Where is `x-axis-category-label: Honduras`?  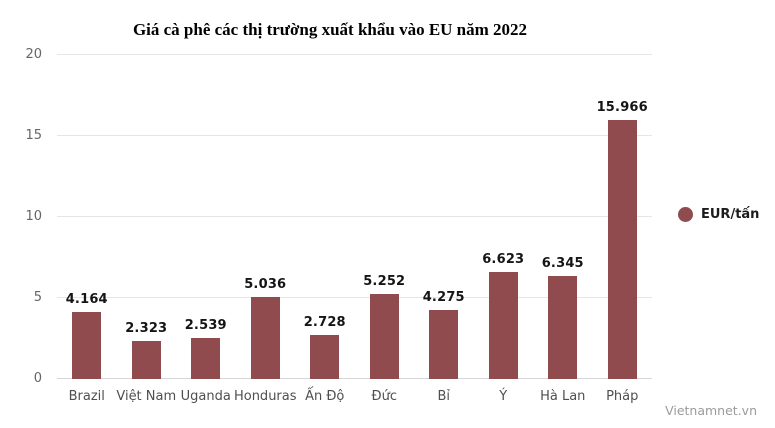
x-axis-category-label: Honduras is located at coordinates (265, 396).